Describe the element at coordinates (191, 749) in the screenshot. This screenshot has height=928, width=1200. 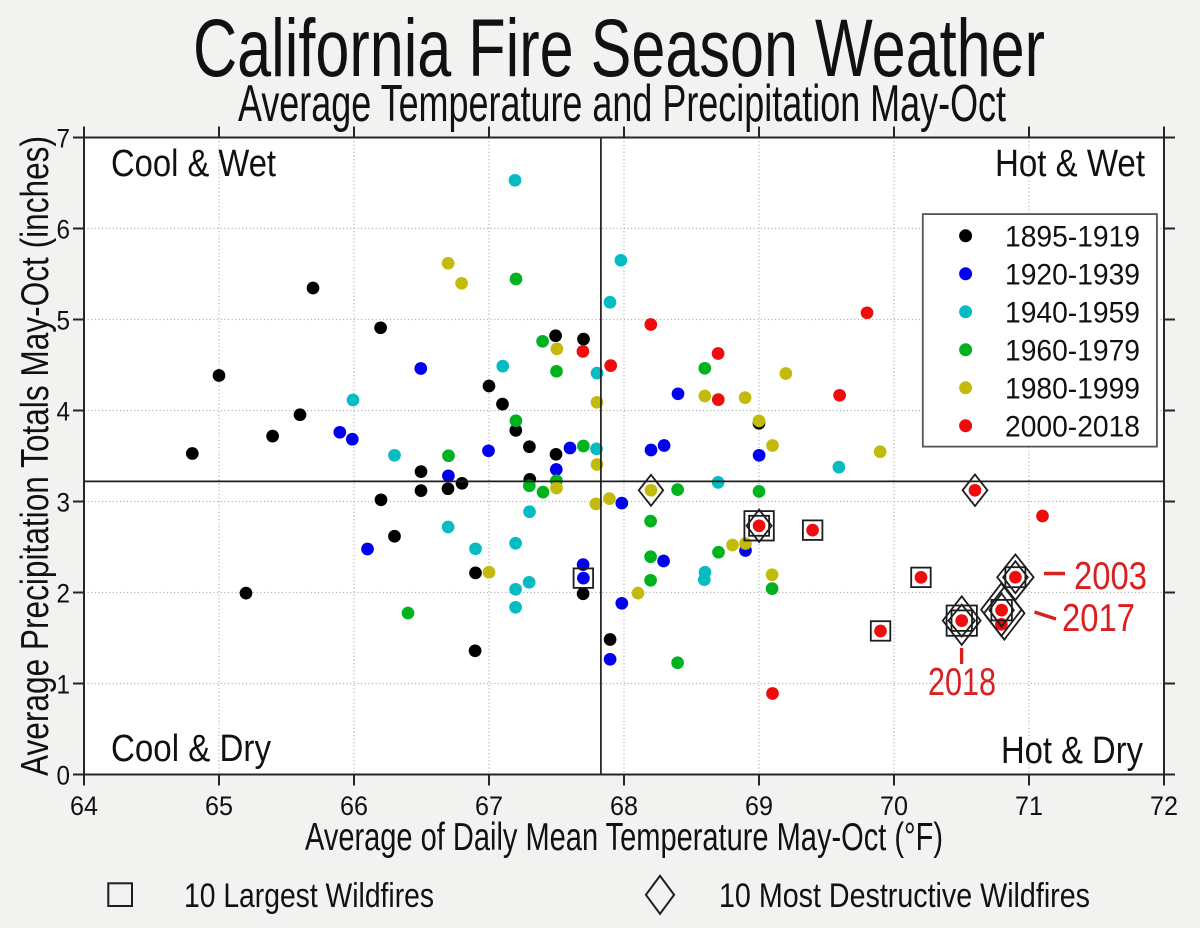
I see `svg-text: Cool & Dry` at that location.